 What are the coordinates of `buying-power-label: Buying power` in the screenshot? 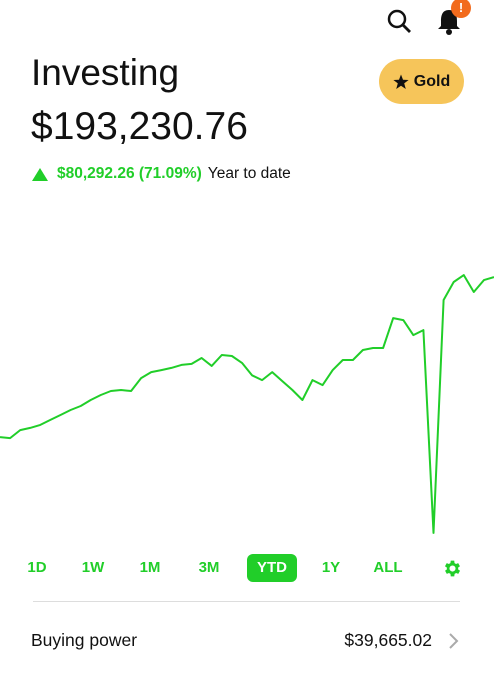 It's located at (84, 640).